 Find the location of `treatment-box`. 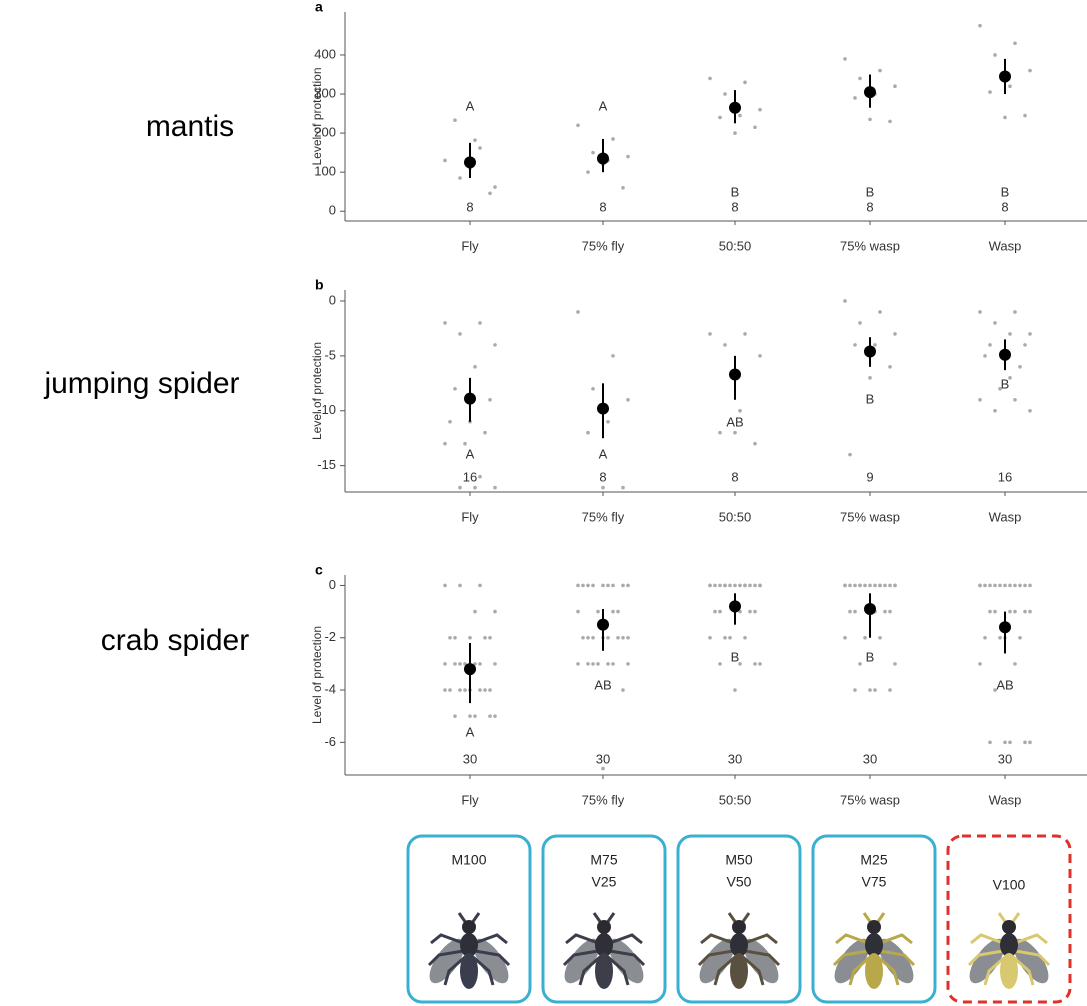

treatment-box is located at coordinates (874, 919).